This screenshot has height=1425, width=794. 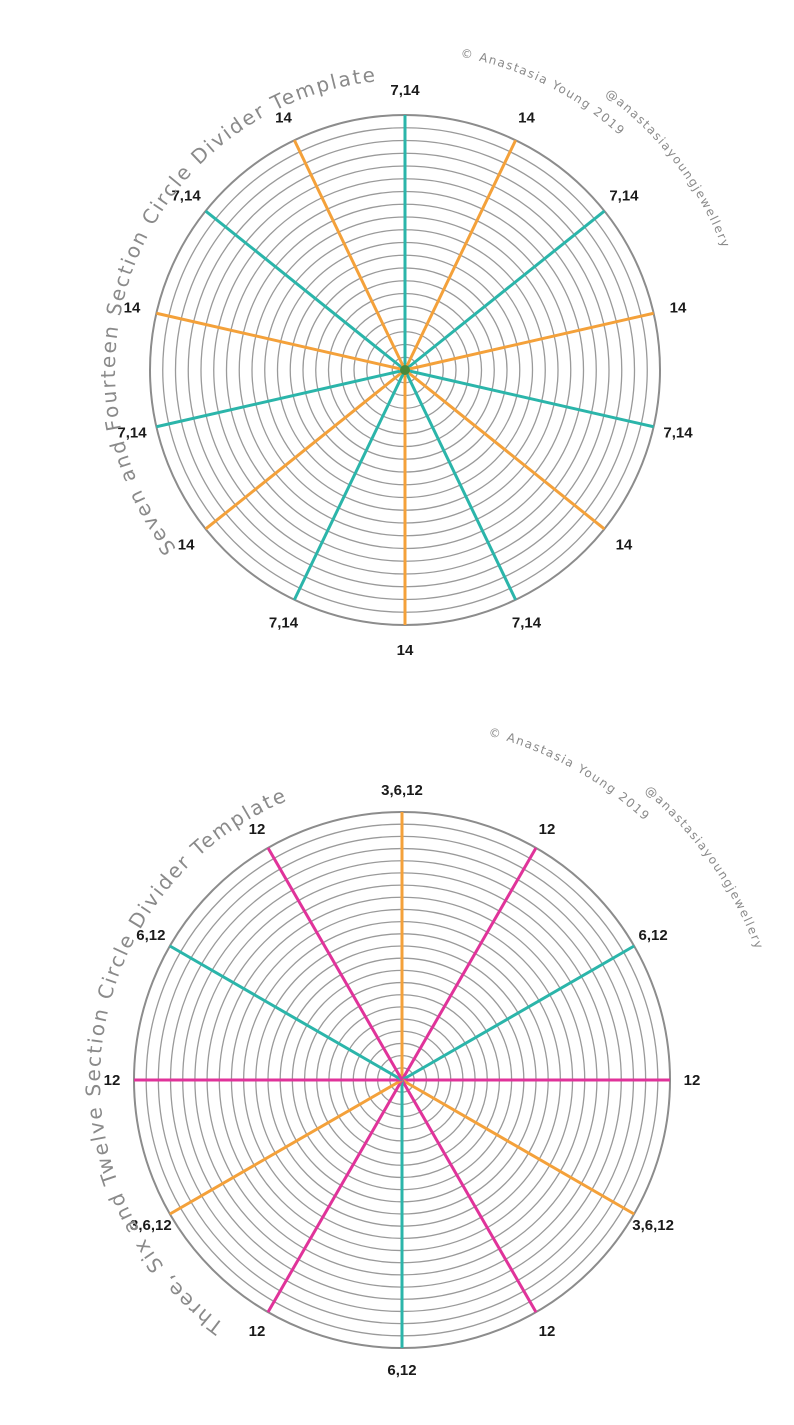 What do you see at coordinates (405, 370) in the screenshot?
I see `center-dot` at bounding box center [405, 370].